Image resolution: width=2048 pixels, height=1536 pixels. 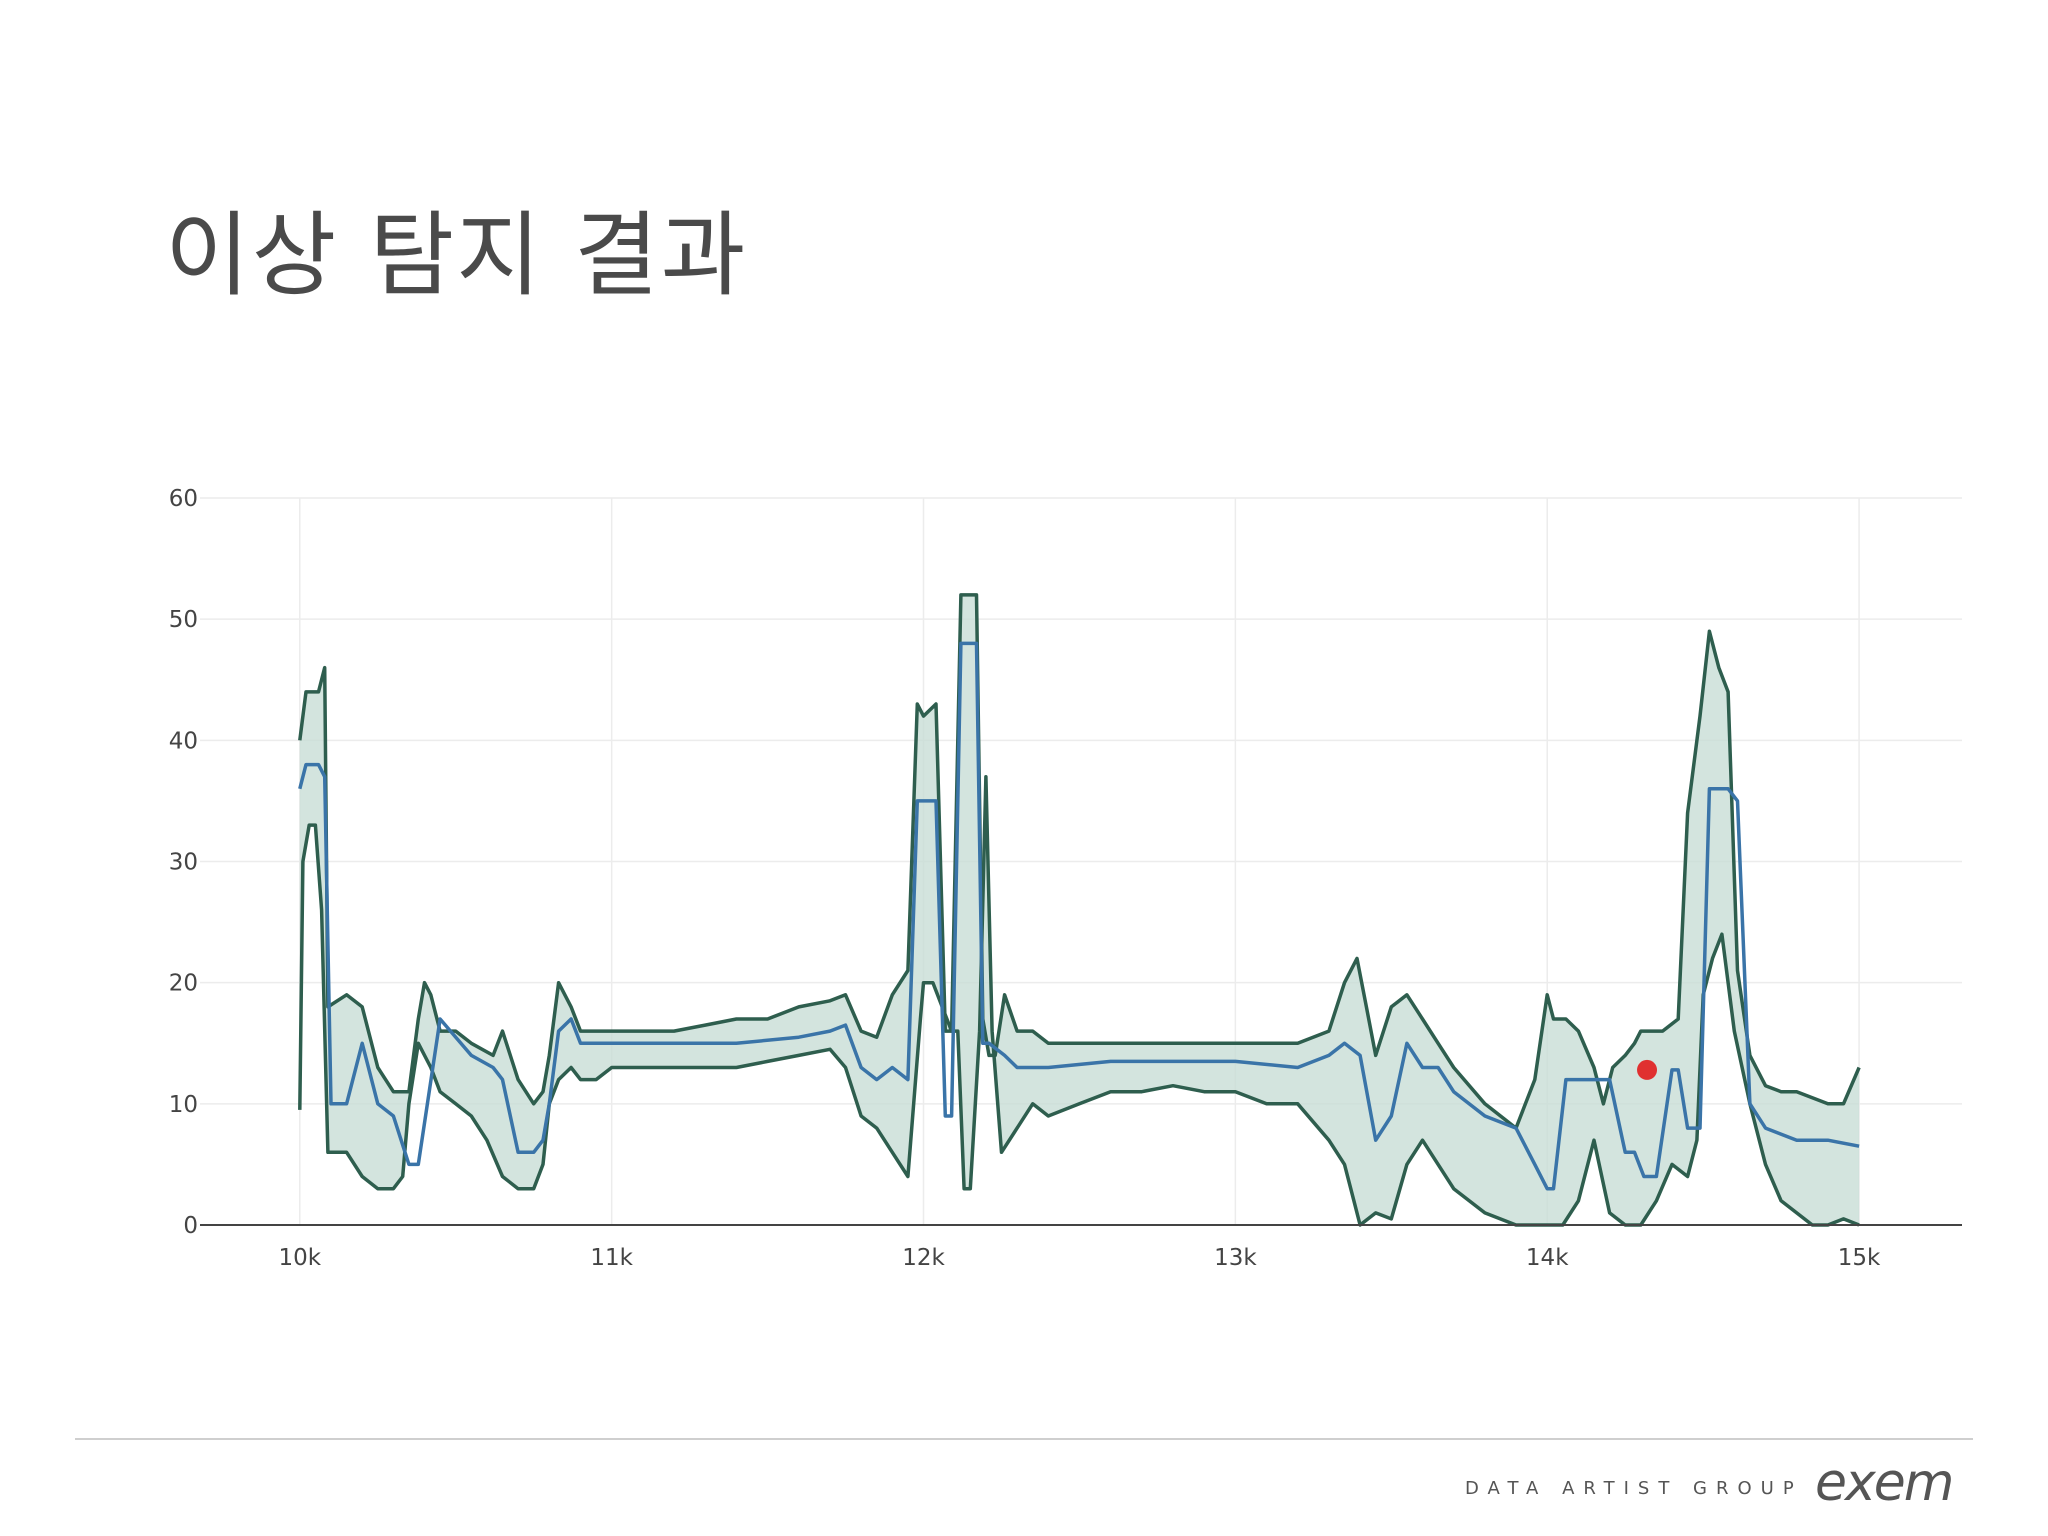 I want to click on y-tick-label: 50, so click(x=183, y=620).